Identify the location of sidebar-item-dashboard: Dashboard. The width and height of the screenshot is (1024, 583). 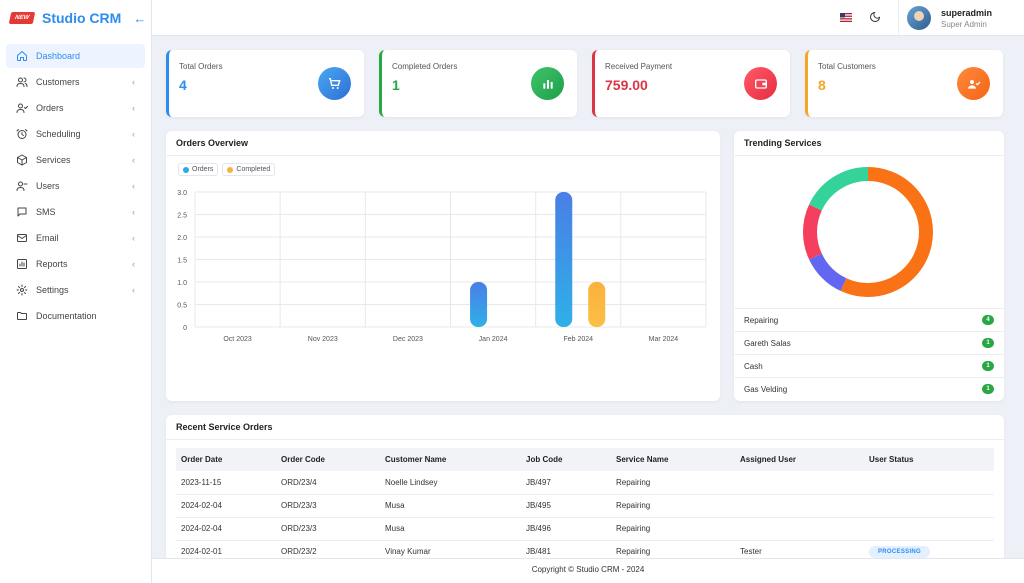
(75, 56).